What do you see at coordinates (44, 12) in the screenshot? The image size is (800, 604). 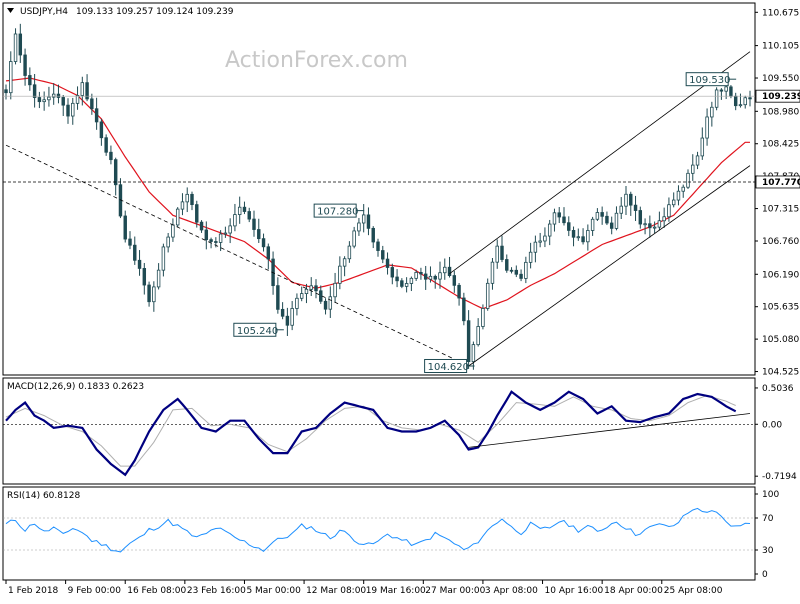 I see `symbol-name: USDJPY,H4` at bounding box center [44, 12].